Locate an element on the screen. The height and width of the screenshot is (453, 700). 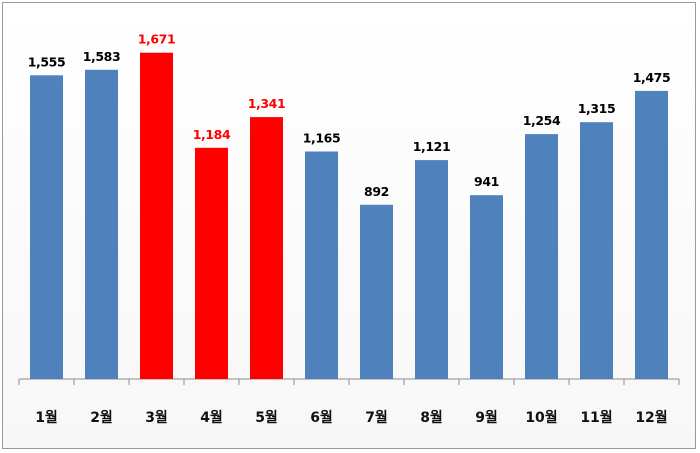
value-label-7: 892 is located at coordinates (376, 191).